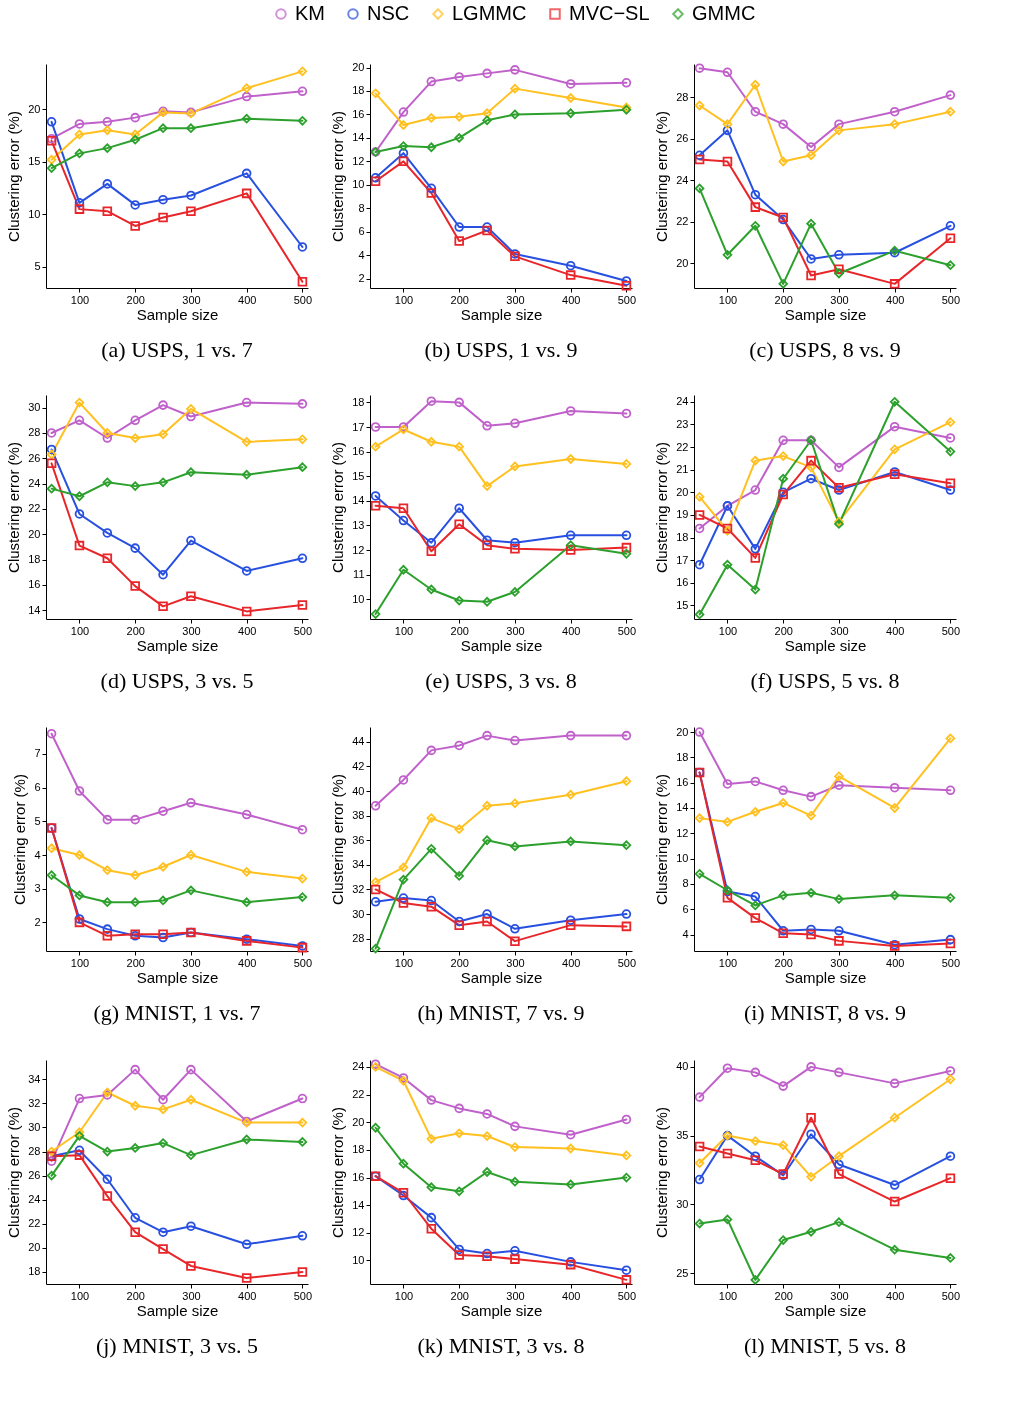 This screenshot has height=1406, width=1019. What do you see at coordinates (177, 1345) in the screenshot?
I see `text: (j) MNIST, 3 vs. 5` at bounding box center [177, 1345].